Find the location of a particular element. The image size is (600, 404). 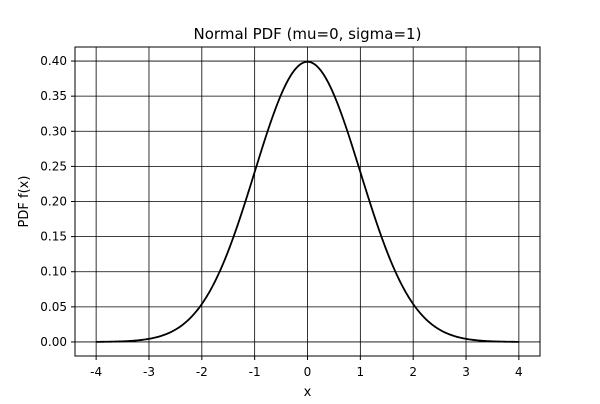

x-tick-label: 1 is located at coordinates (361, 372).